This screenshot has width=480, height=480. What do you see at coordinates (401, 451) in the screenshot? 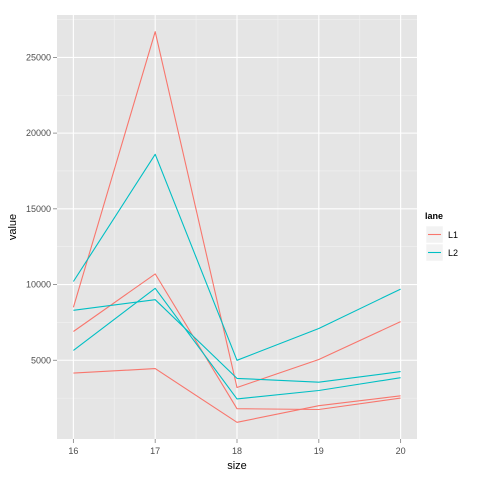
I see `x-tick-label: 20` at bounding box center [401, 451].